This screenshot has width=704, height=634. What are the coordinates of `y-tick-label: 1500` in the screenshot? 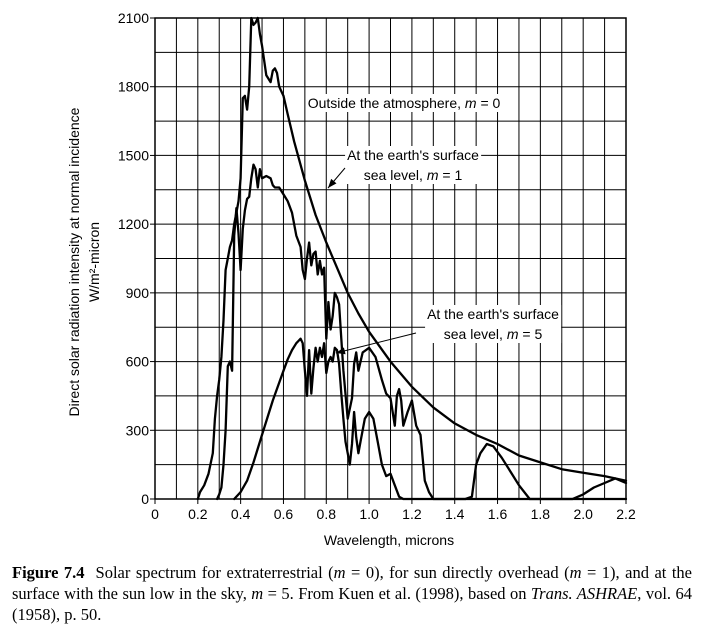 It's located at (133, 155).